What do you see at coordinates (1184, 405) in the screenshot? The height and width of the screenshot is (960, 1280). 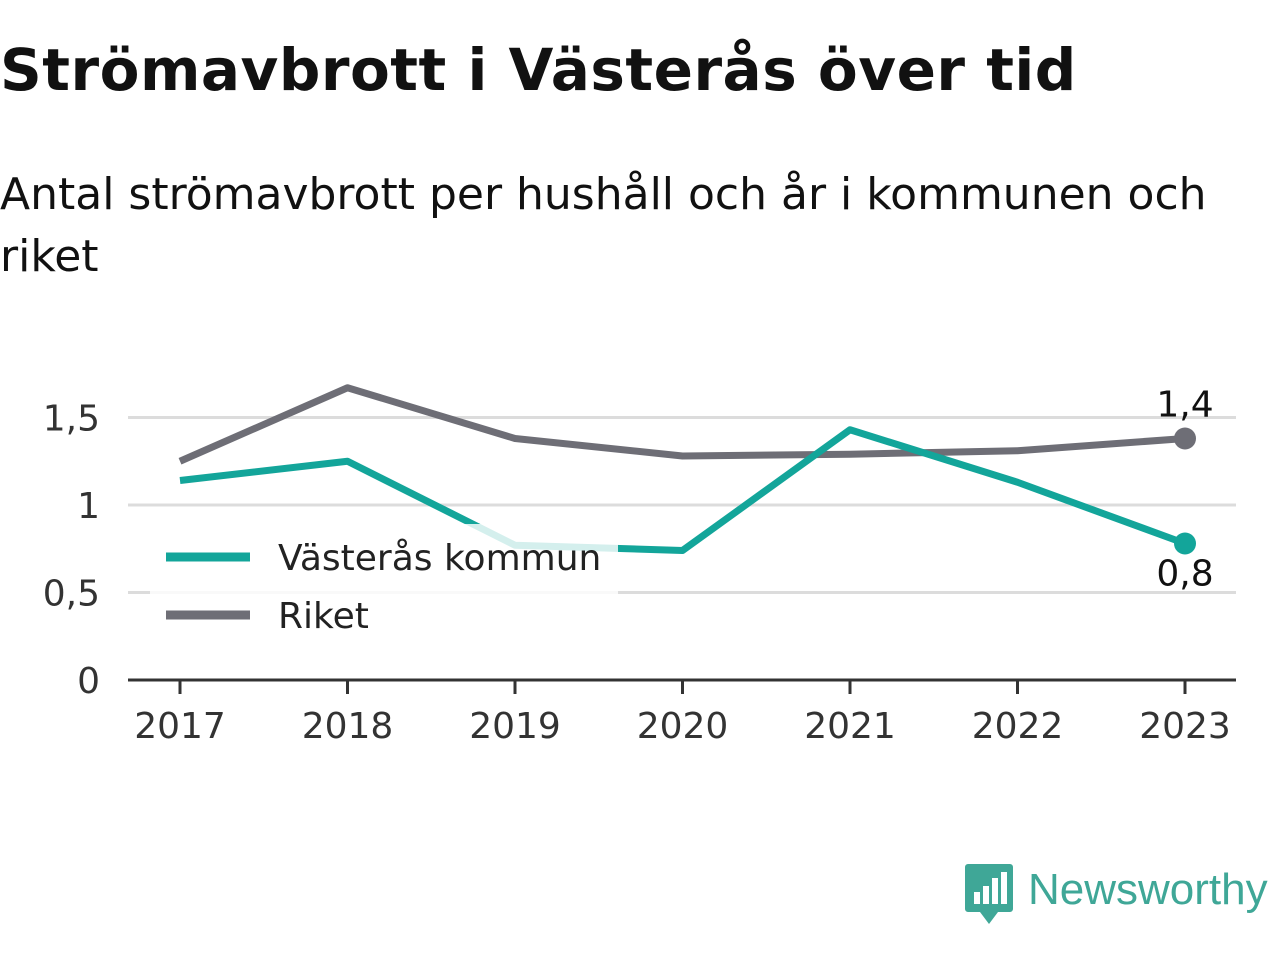 I see `end-value-label: 1,4` at bounding box center [1184, 405].